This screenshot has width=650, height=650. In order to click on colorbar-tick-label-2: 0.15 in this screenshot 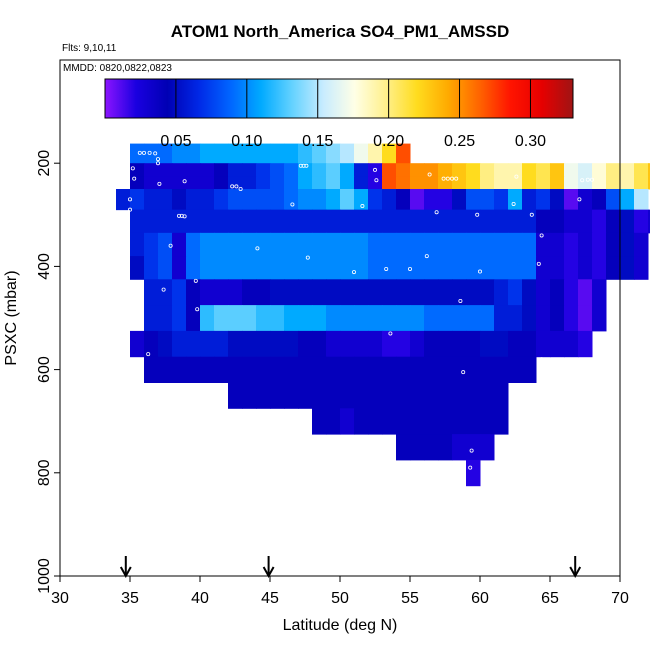, I will do `click(317, 141)`.